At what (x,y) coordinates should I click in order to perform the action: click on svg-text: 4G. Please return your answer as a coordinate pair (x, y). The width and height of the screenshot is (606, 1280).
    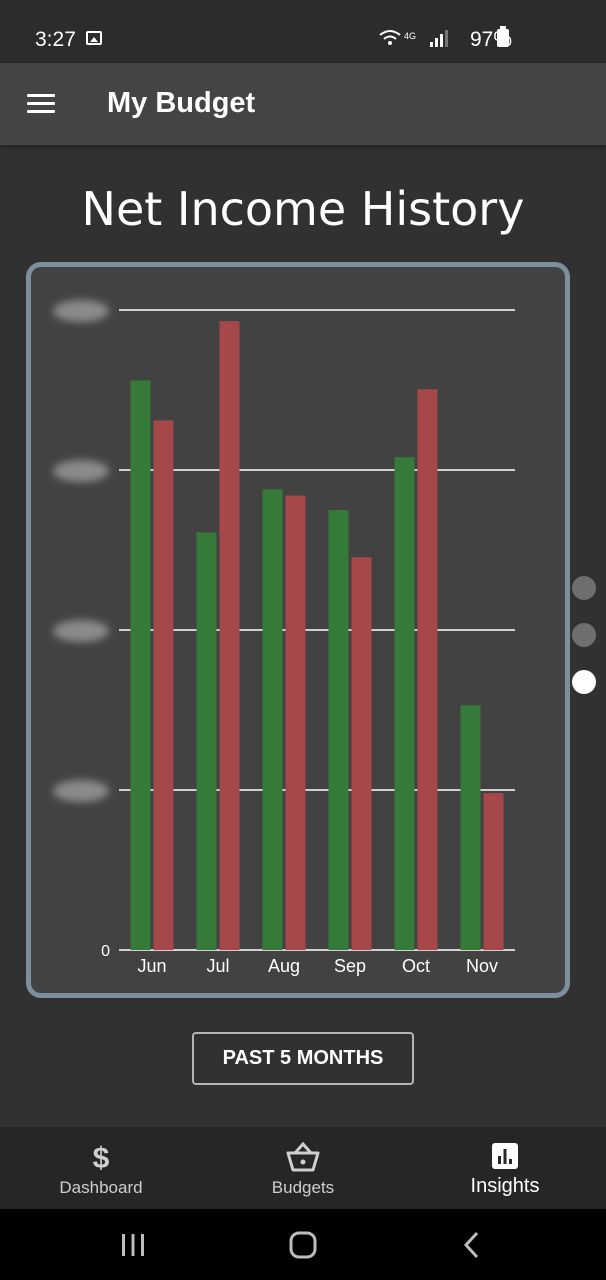
    Looking at the image, I should click on (410, 36).